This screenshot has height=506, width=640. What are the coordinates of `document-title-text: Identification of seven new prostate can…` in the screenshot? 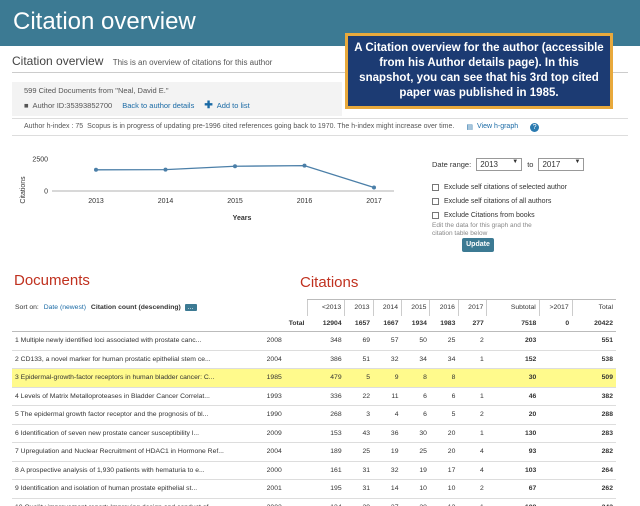 It's located at (109, 433).